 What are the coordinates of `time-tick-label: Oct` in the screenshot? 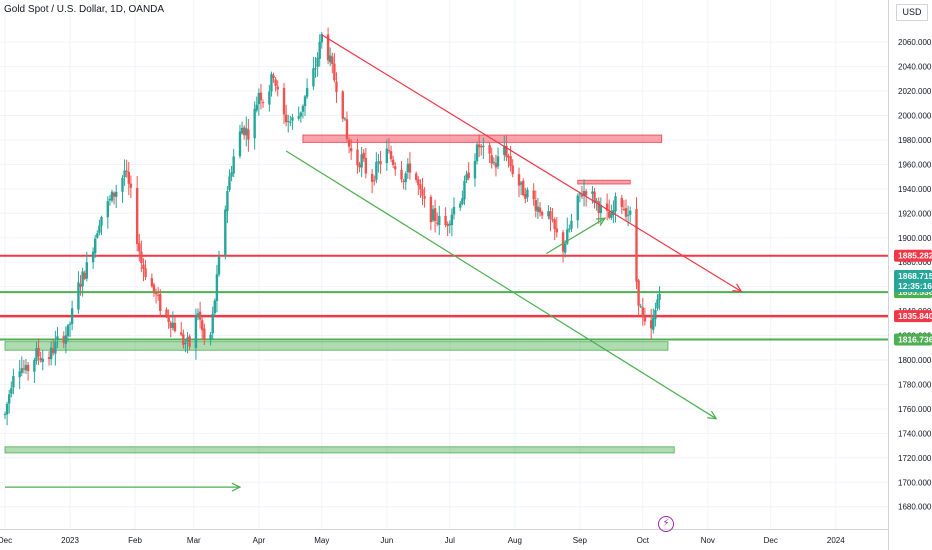 It's located at (643, 540).